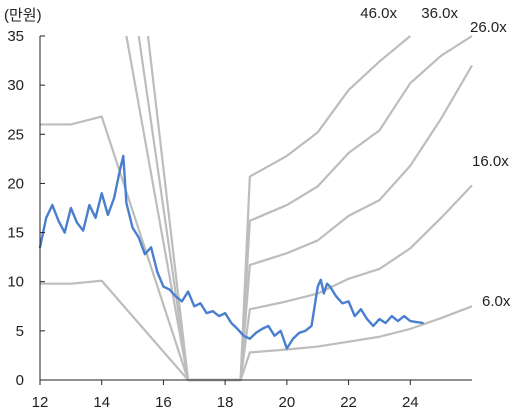  What do you see at coordinates (225, 402) in the screenshot?
I see `x-tick-label-3: 18` at bounding box center [225, 402].